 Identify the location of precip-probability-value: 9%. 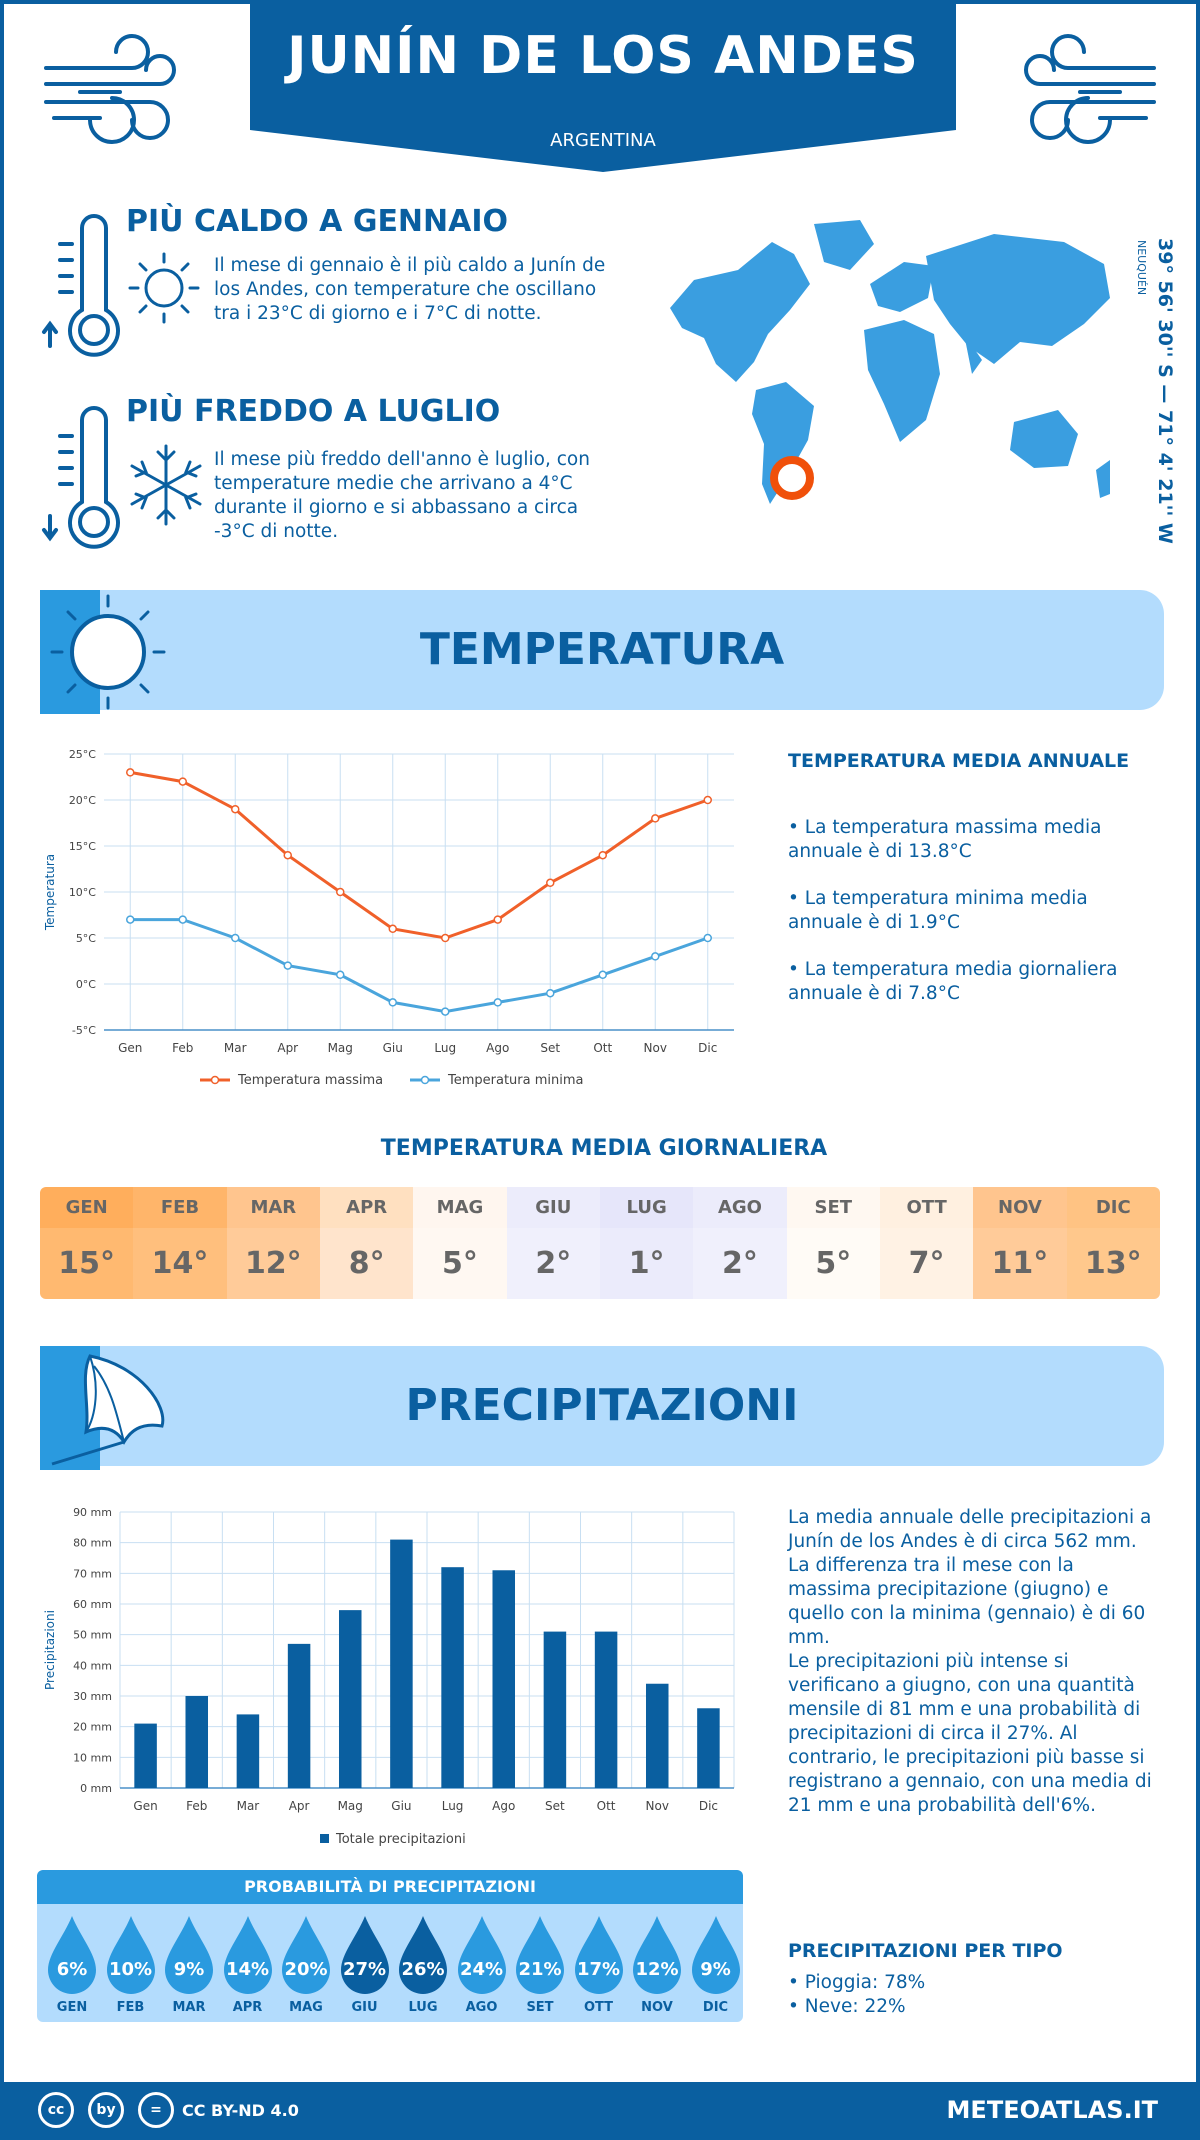
(715, 1969).